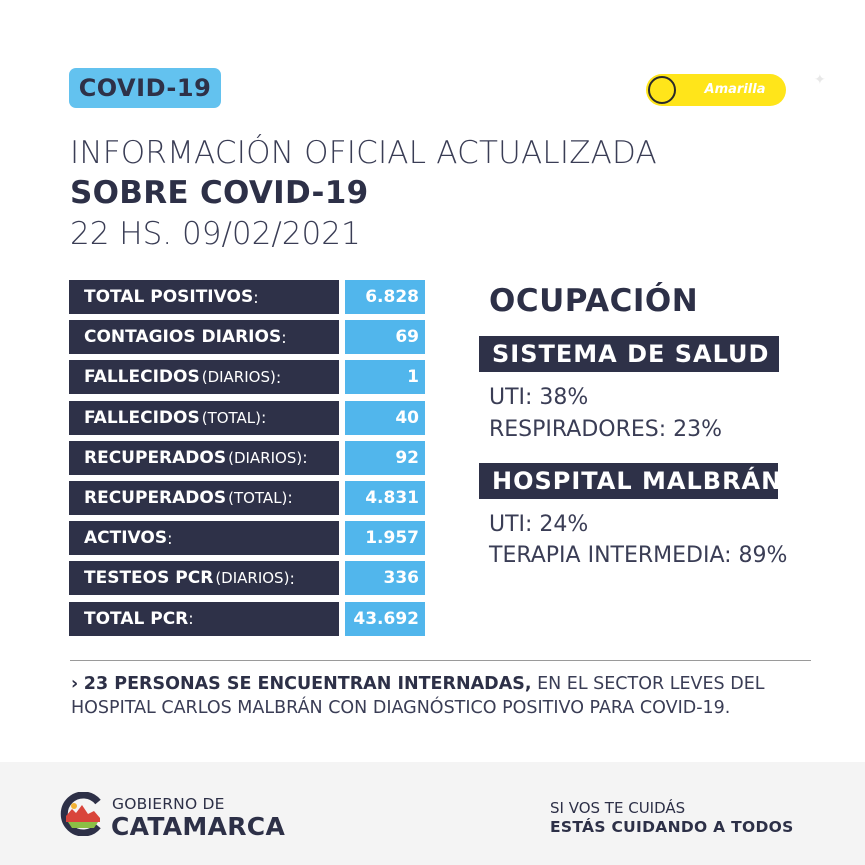  I want to click on stat-row: TESTEOS PCR (DIARIOS):336, so click(247, 578).